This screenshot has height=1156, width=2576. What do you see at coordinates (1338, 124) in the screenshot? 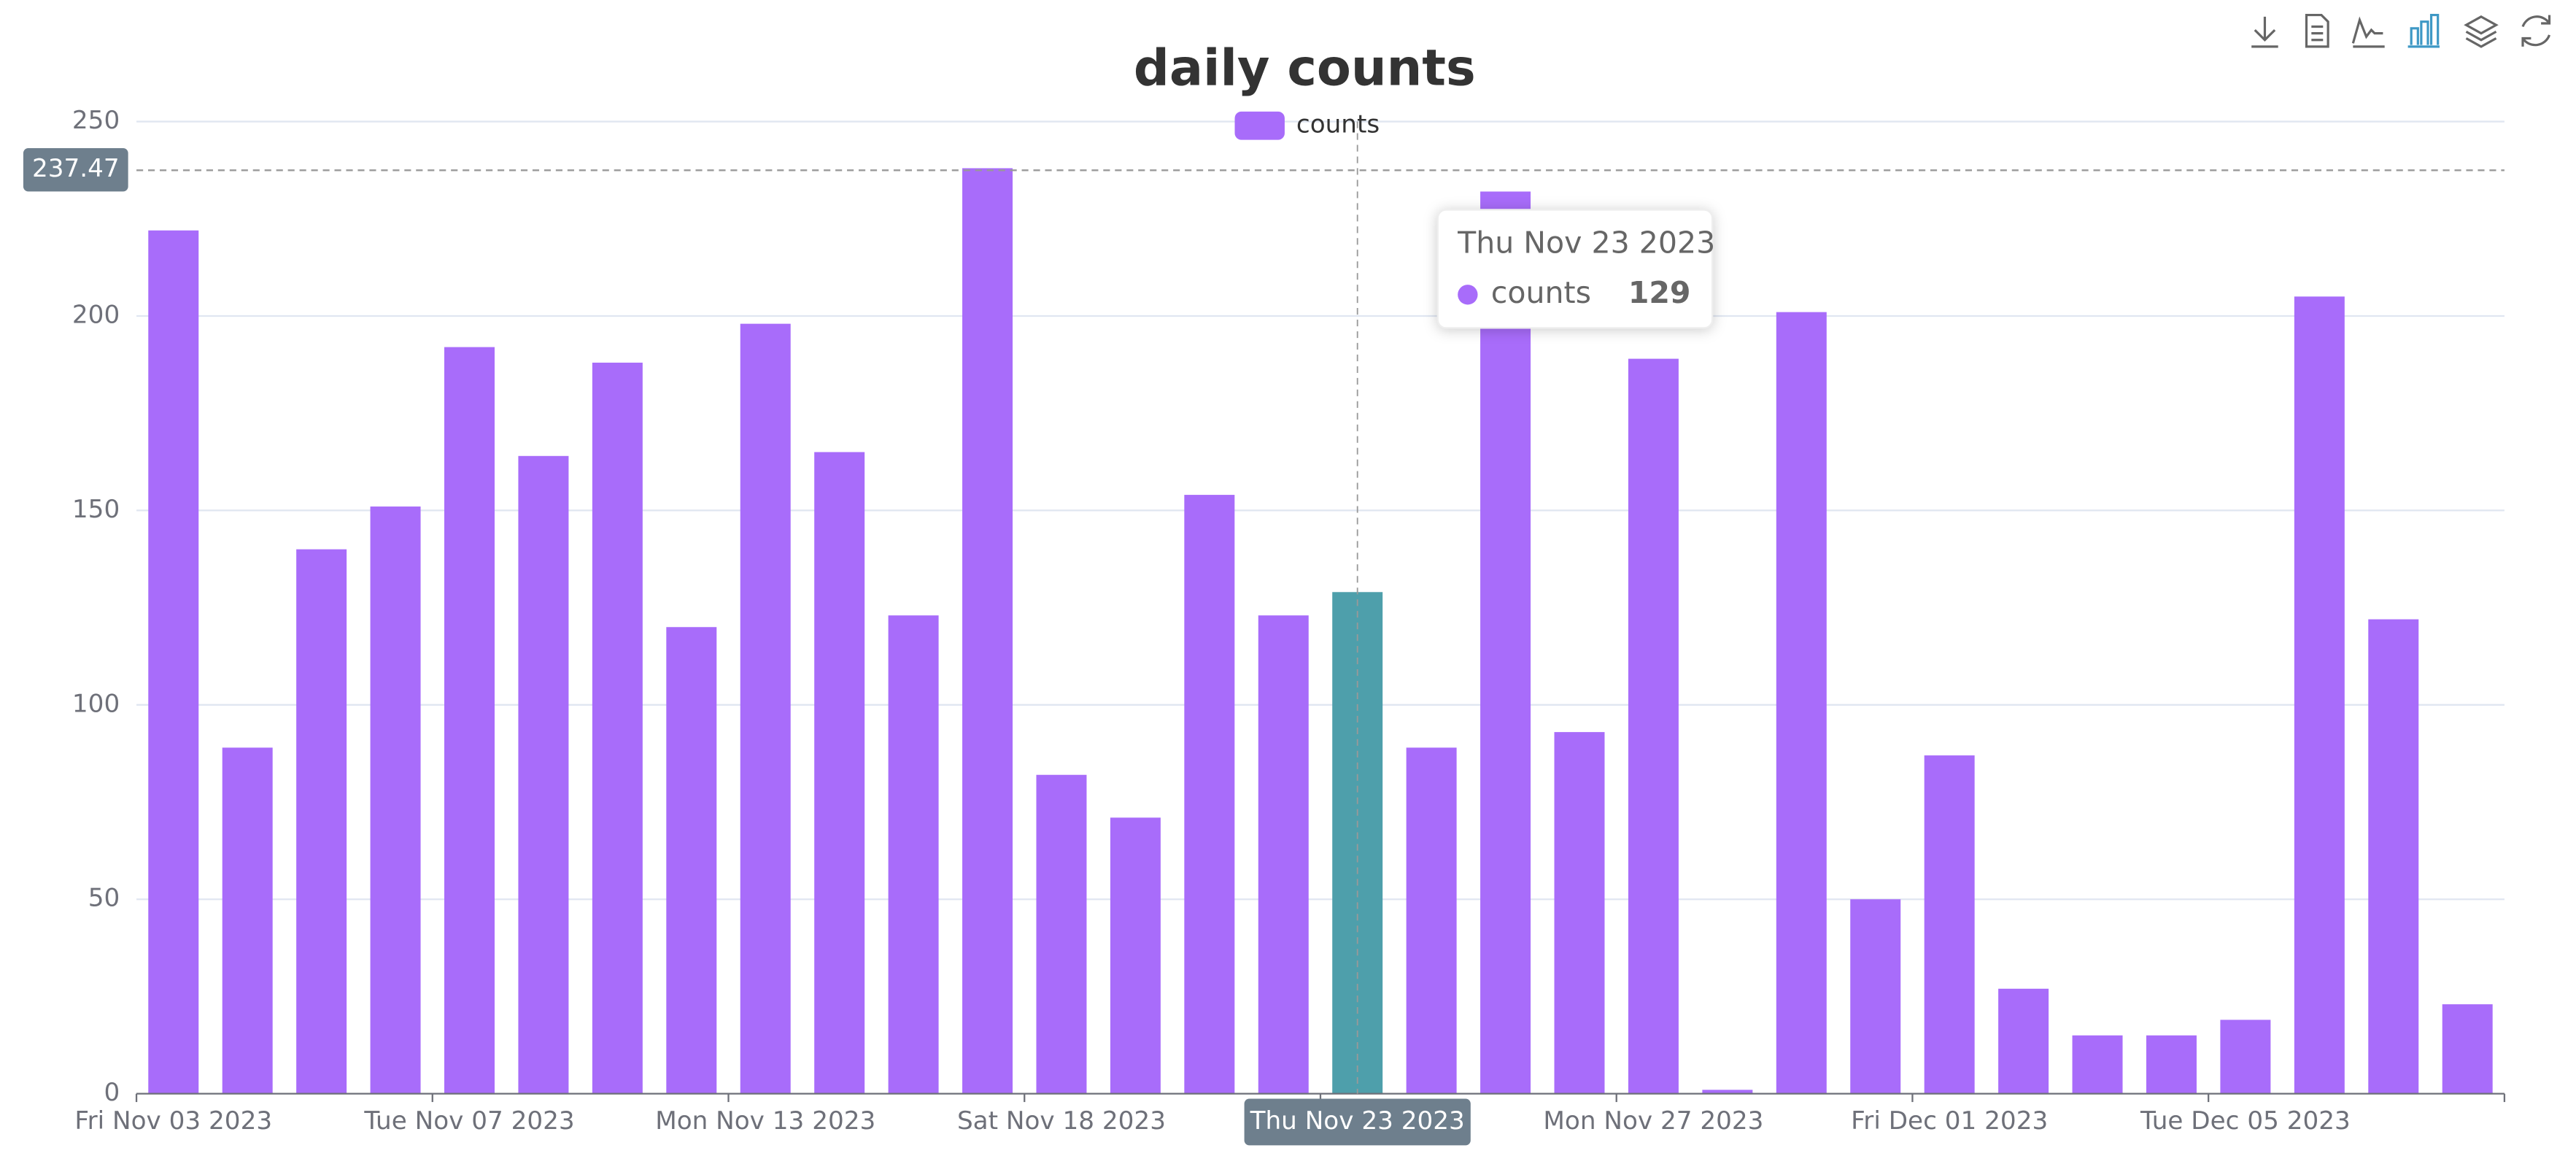
I see `legend-label: counts` at bounding box center [1338, 124].